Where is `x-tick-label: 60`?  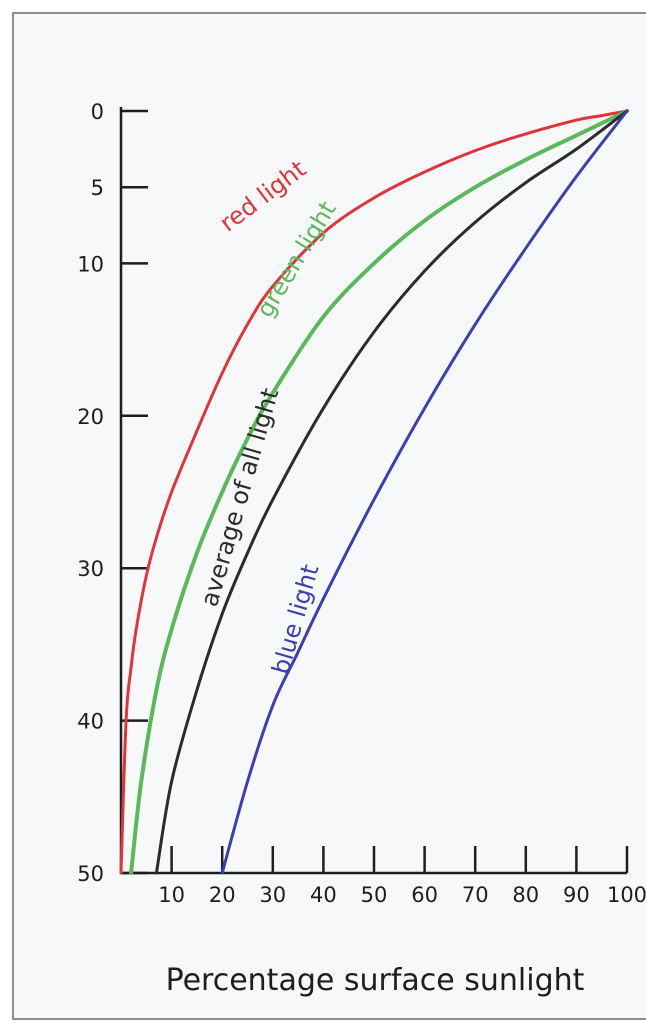
x-tick-label: 60 is located at coordinates (424, 895).